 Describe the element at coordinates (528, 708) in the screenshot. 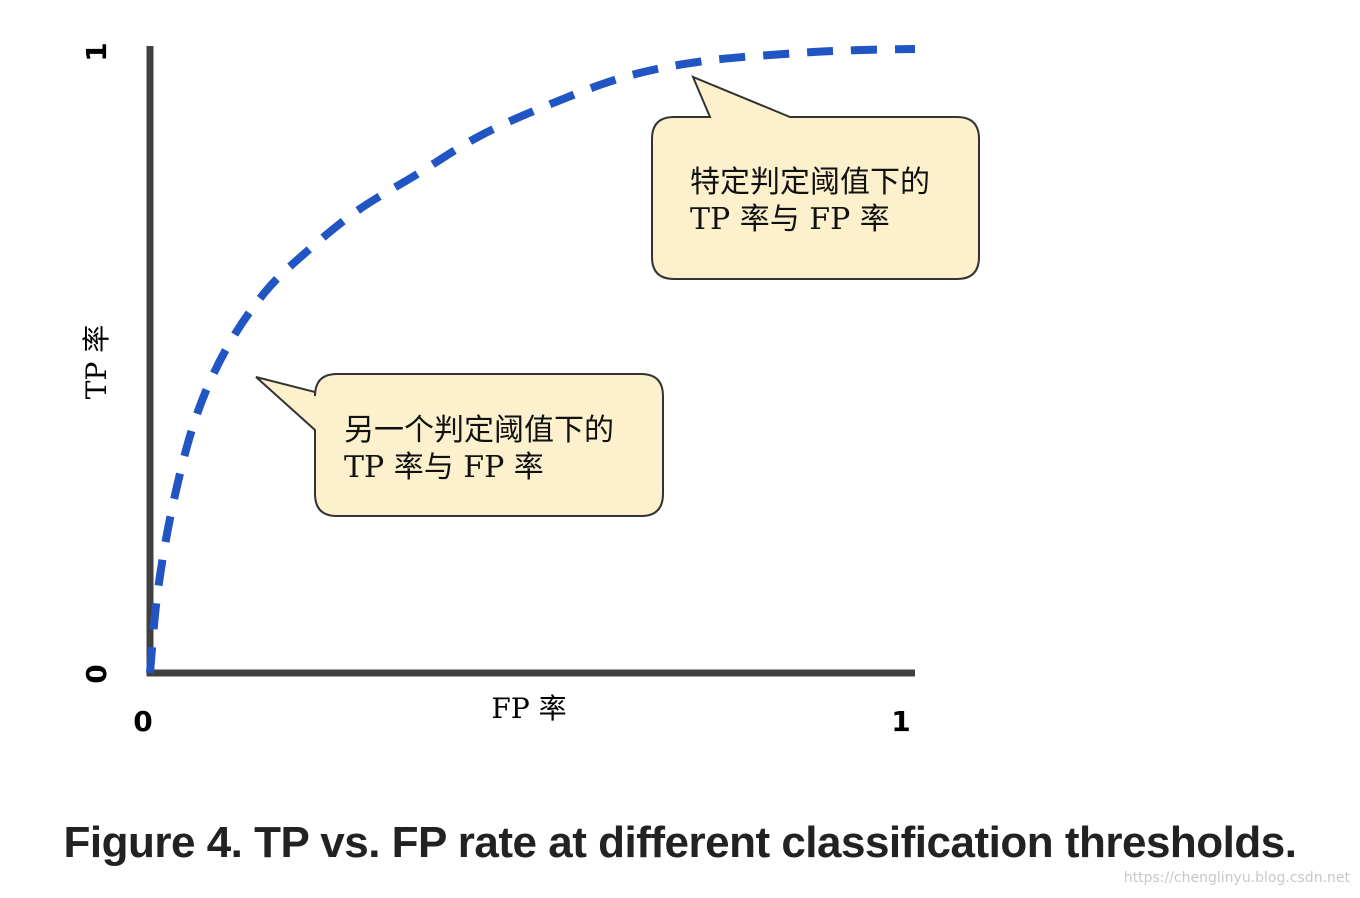

I see `x-axis-label: FP 率` at that location.